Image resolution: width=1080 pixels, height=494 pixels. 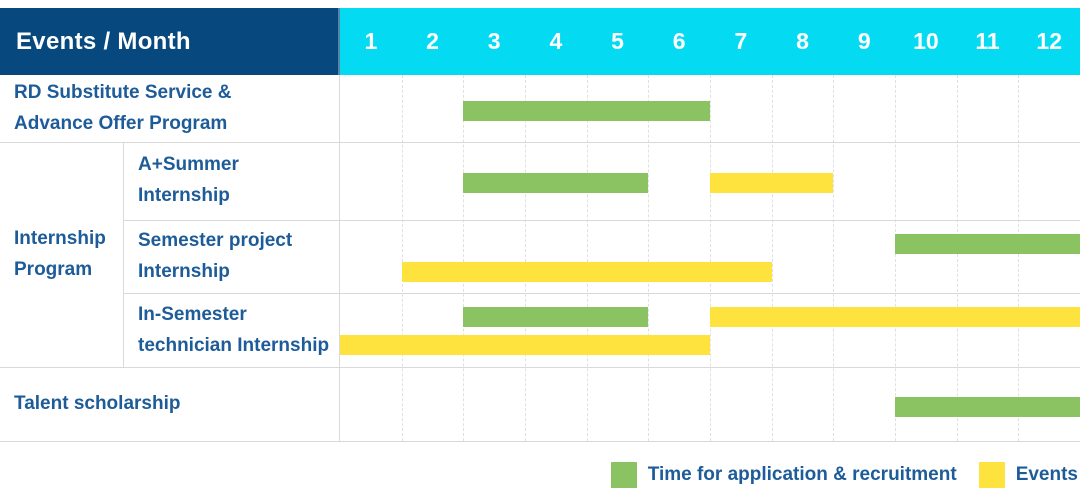 What do you see at coordinates (232, 330) in the screenshot?
I see `row-label-in-semester: In-Semester technician Internship` at bounding box center [232, 330].